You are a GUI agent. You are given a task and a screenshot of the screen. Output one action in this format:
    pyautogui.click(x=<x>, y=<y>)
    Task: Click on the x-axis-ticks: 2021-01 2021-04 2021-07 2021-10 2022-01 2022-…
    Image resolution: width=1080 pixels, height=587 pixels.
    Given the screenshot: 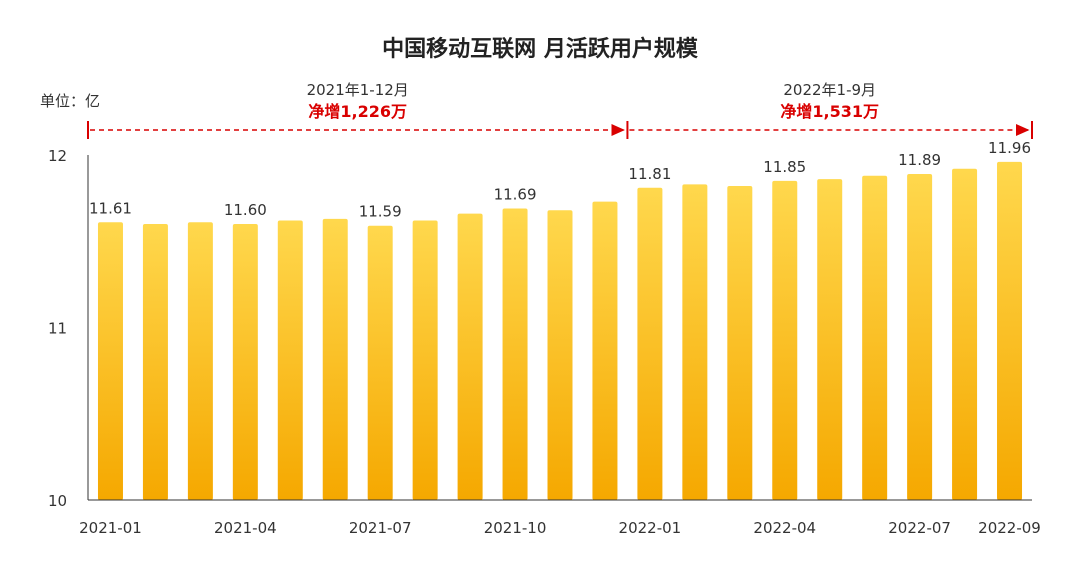 What is the action you would take?
    pyautogui.click(x=560, y=528)
    